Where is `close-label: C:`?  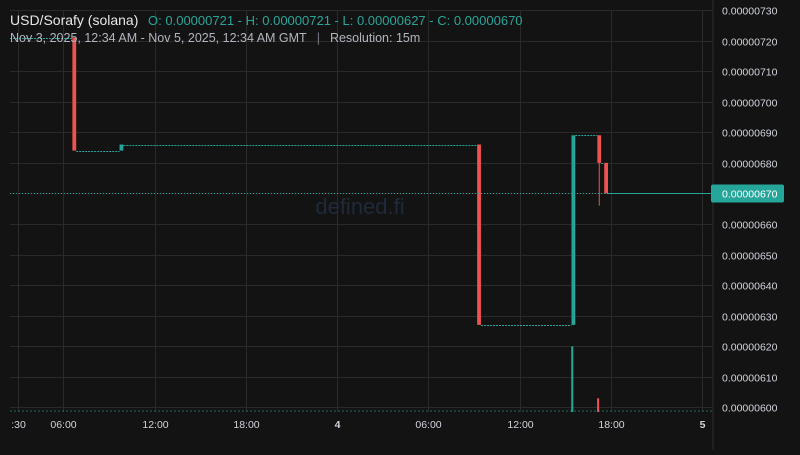
close-label: C: is located at coordinates (444, 20).